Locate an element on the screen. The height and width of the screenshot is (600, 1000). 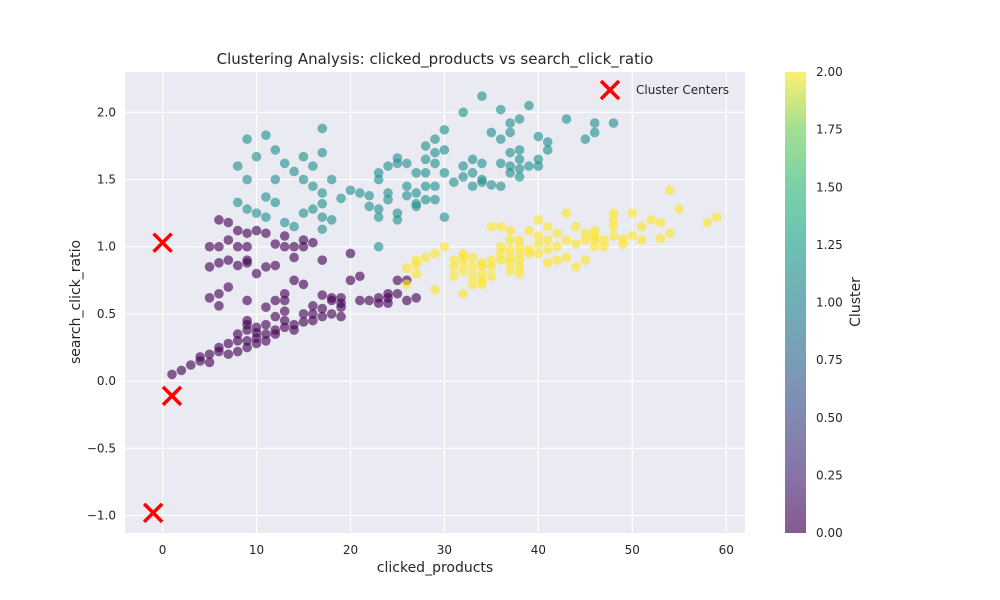
y-tick-label: 0.5 is located at coordinates (106, 314).